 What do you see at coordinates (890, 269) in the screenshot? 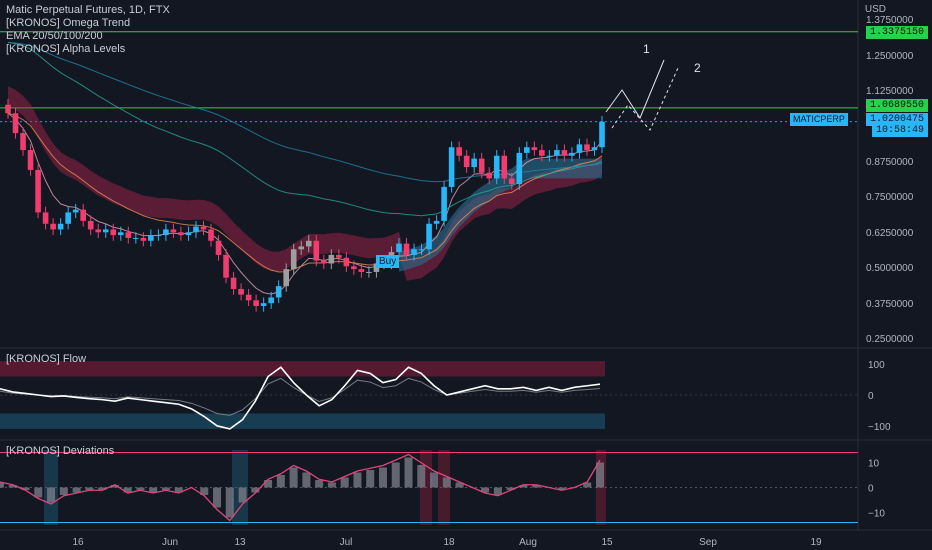
I see `price-axis-tick: 0.5000000` at bounding box center [890, 269].